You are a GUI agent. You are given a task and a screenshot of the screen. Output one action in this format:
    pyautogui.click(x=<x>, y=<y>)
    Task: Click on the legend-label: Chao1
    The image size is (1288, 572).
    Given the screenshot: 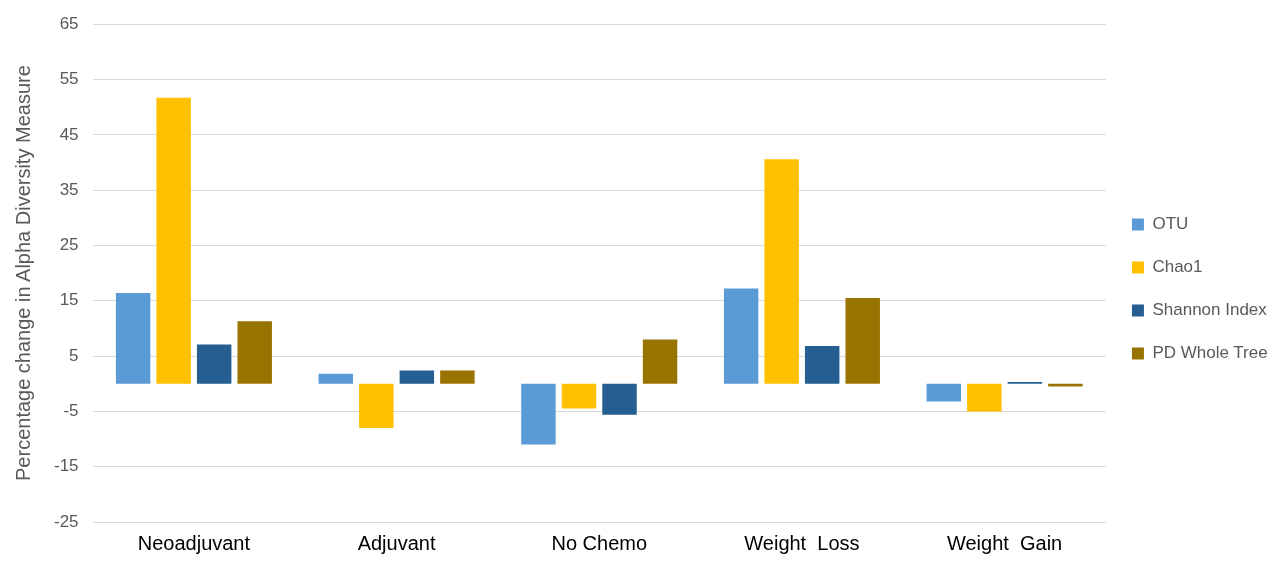 What is the action you would take?
    pyautogui.click(x=1177, y=267)
    